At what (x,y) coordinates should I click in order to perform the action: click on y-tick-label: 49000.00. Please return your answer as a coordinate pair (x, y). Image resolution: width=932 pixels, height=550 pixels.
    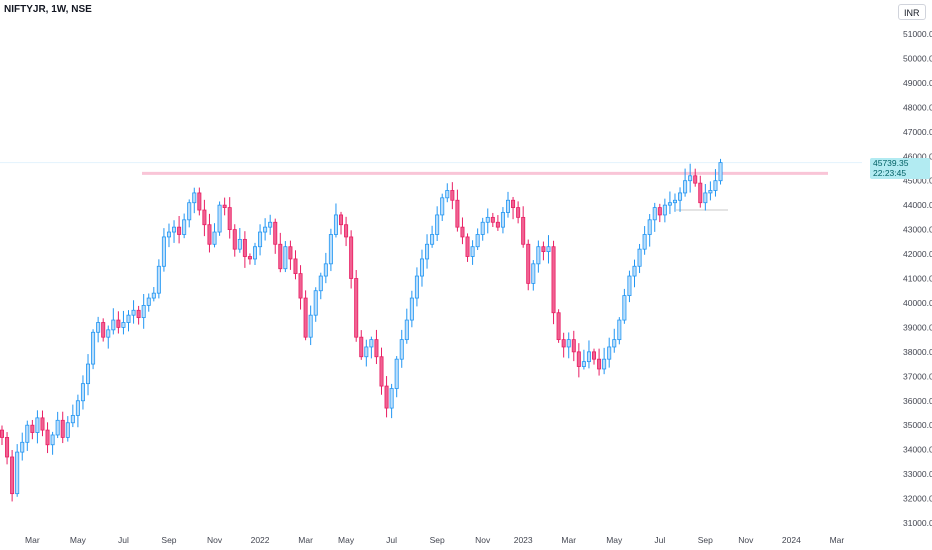
    Looking at the image, I should click on (917, 83).